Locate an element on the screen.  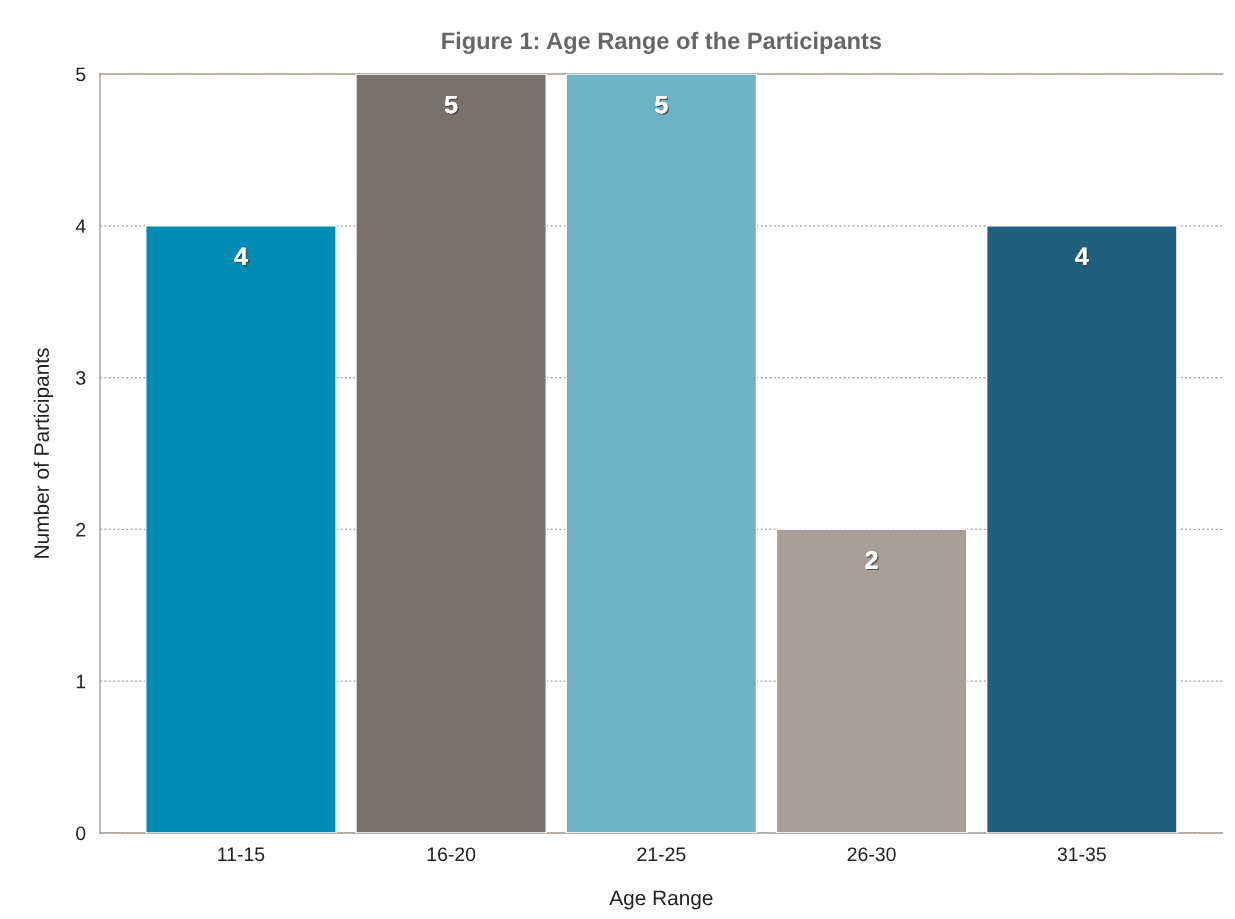
y-tick-label: 2 is located at coordinates (81, 529).